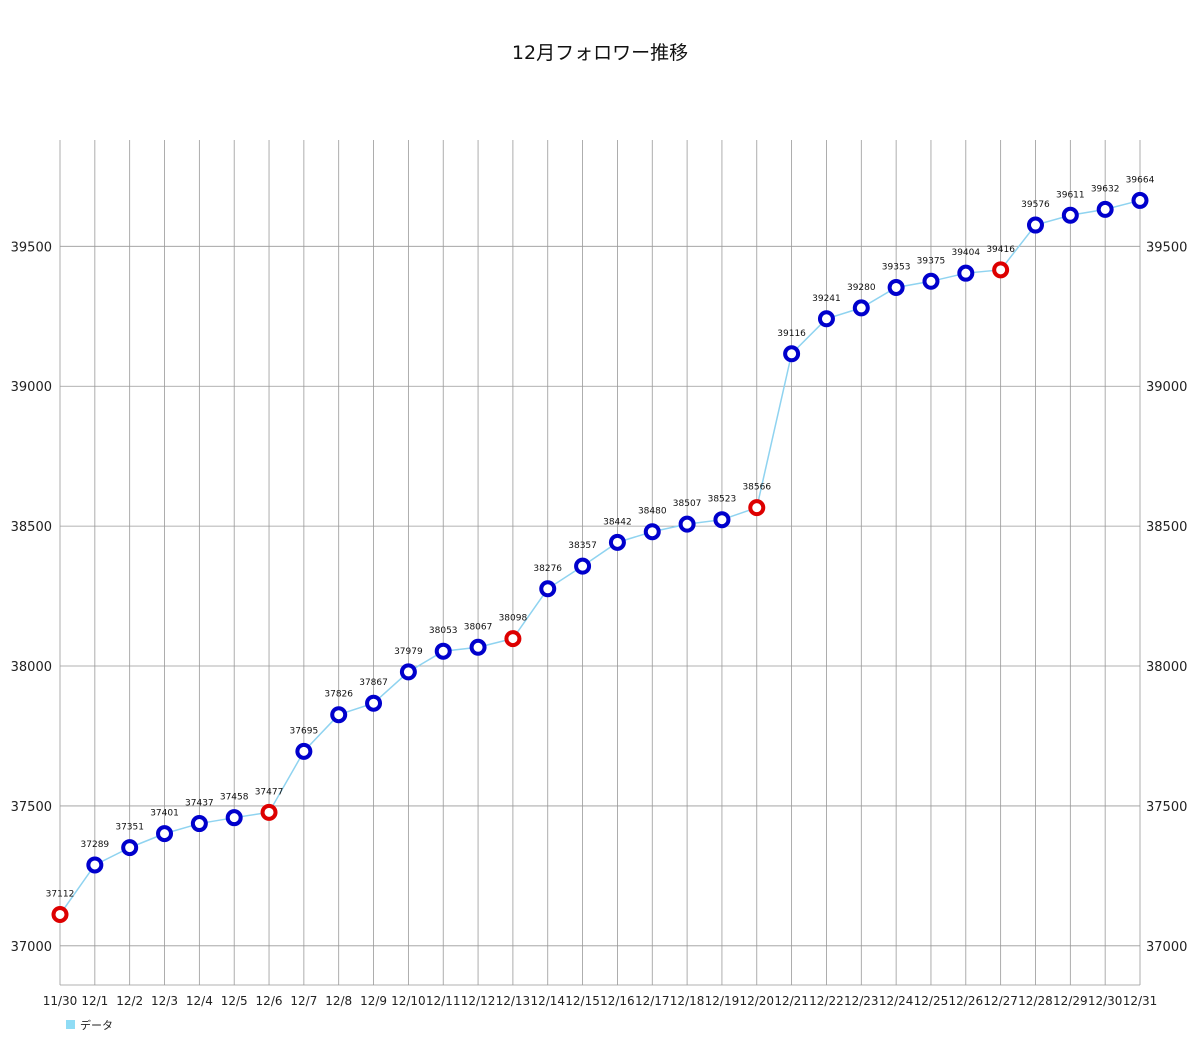 The width and height of the screenshot is (1200, 1039). I want to click on x-tick-label: 12/20, so click(756, 1001).